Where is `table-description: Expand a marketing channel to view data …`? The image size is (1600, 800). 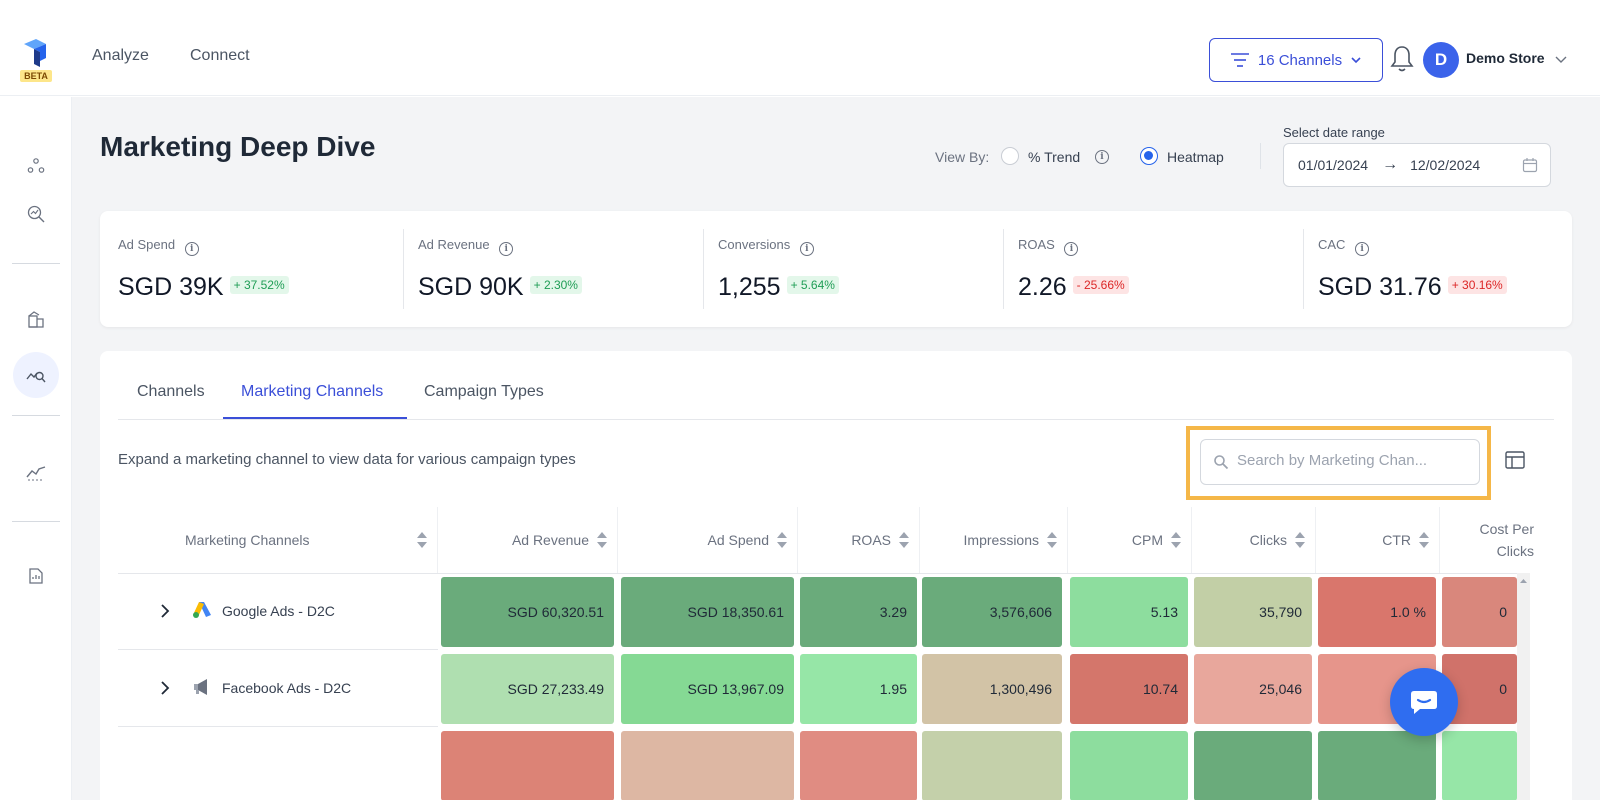 table-description: Expand a marketing channel to view data … is located at coordinates (347, 459).